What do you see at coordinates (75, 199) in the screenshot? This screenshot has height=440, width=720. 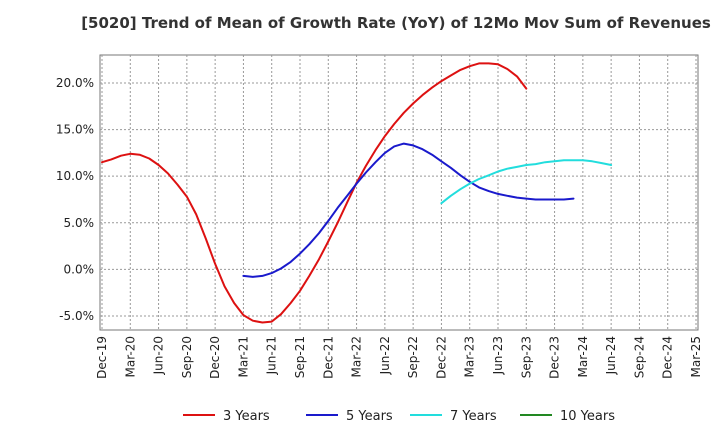 I see `y-axis: -5.0% 0.0% 5.0% 10.0% 15.0% 20.0%` at bounding box center [75, 199].